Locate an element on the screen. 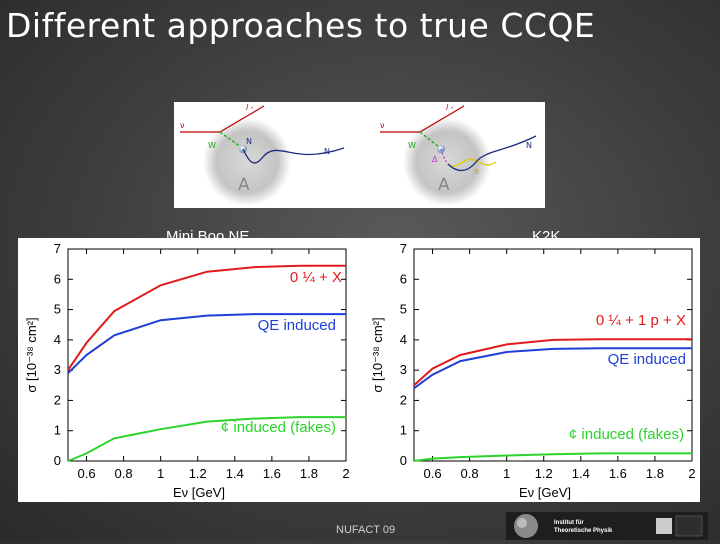 The width and height of the screenshot is (720, 544). series-annotation: 0 ¼ + X is located at coordinates (316, 277).